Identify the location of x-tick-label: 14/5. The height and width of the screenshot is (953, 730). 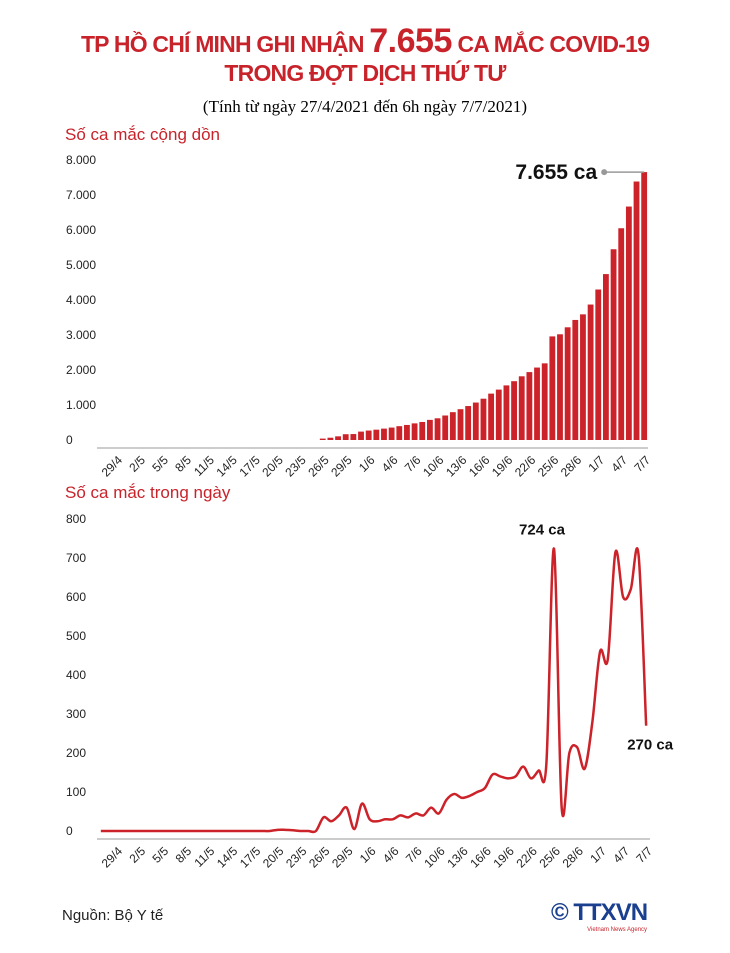
(226, 466).